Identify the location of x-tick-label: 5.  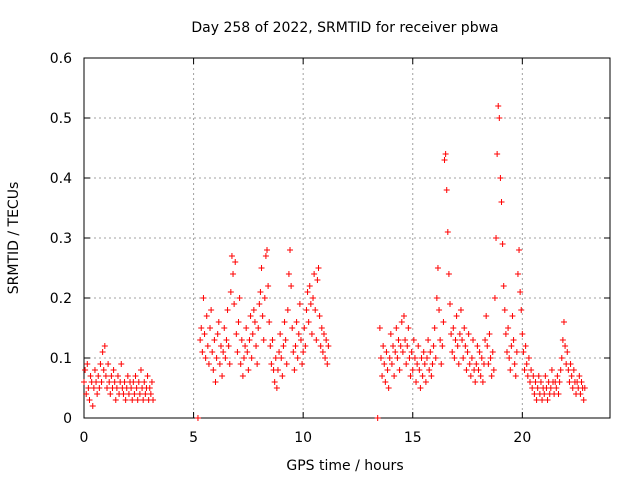
(193, 438).